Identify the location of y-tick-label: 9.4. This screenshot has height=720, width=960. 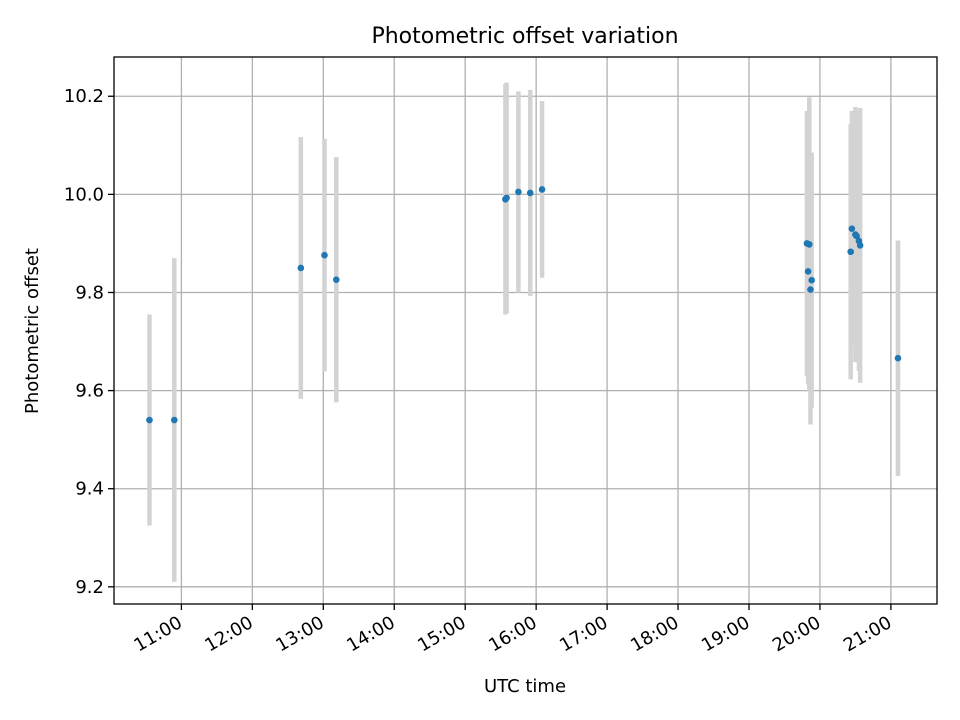
(89, 489).